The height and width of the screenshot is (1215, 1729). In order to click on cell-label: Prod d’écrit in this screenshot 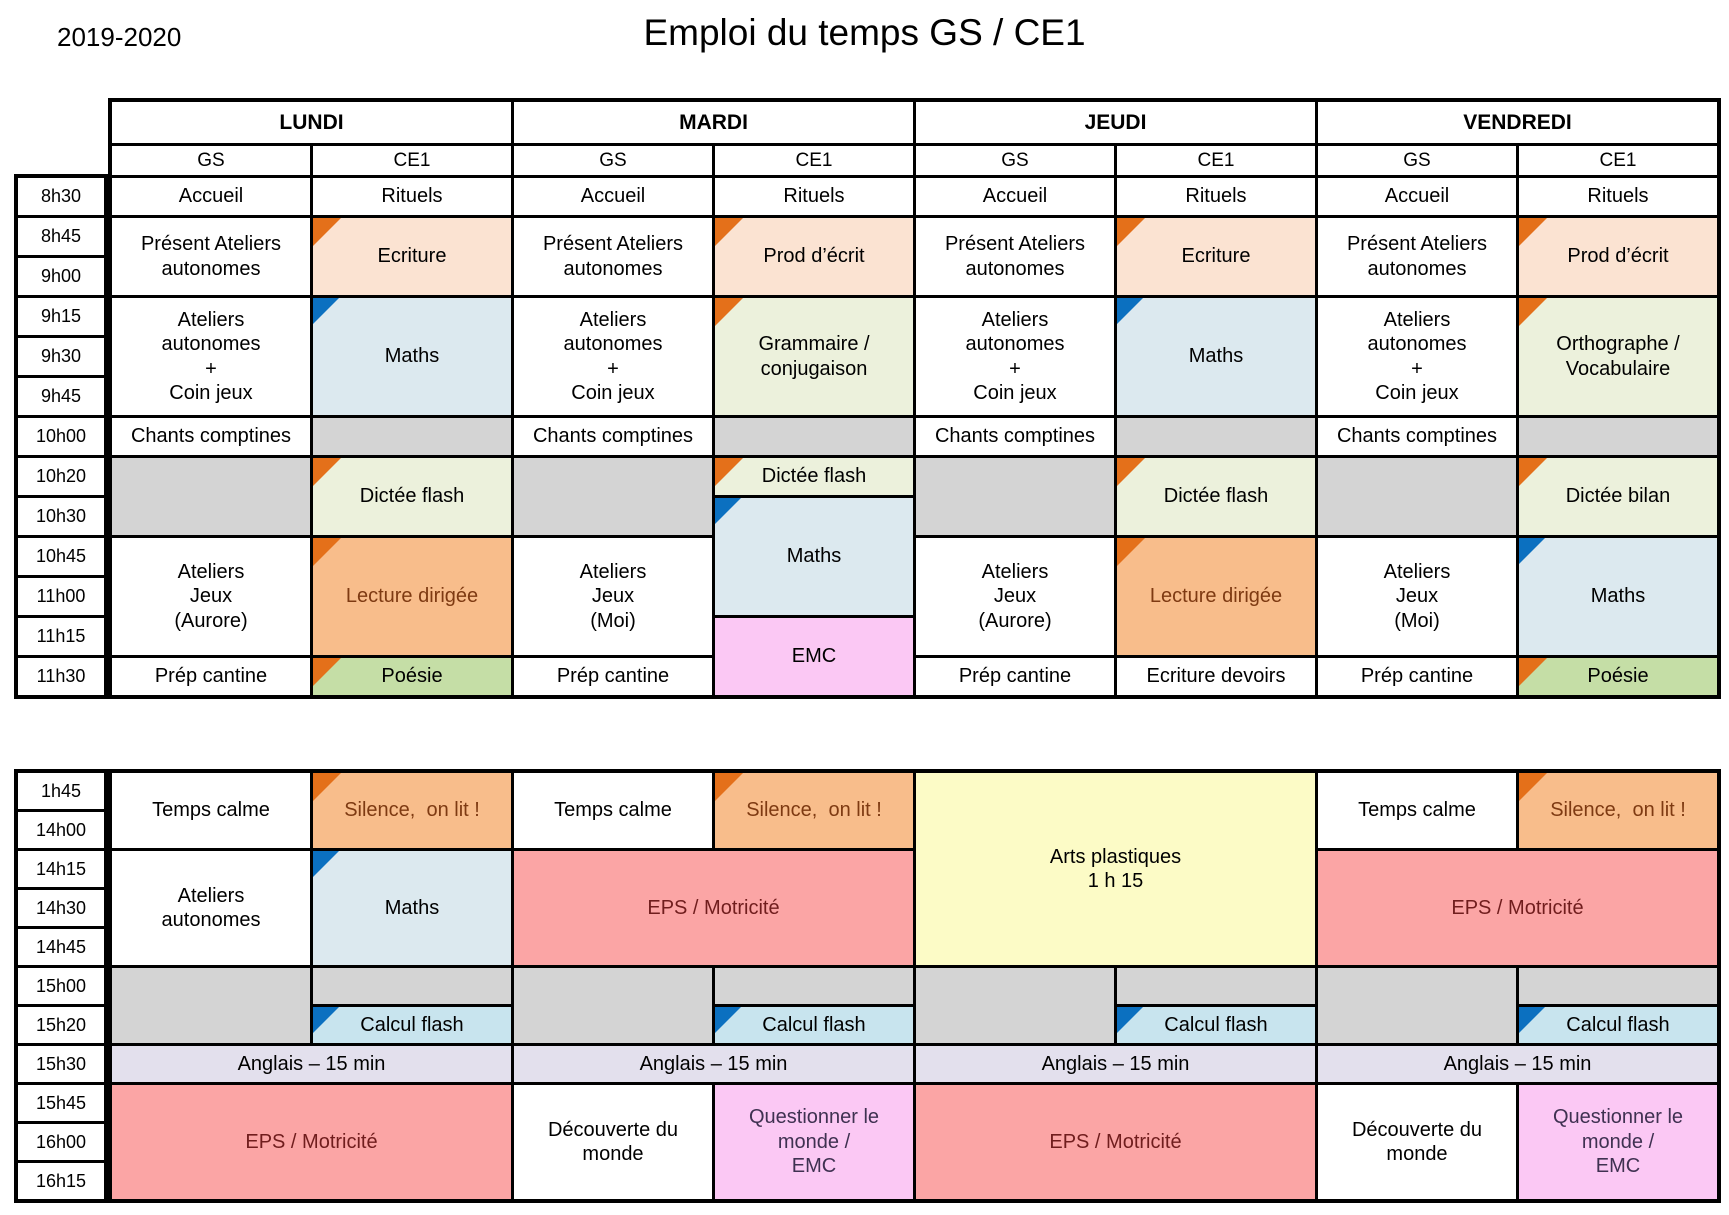, I will do `click(1618, 256)`.